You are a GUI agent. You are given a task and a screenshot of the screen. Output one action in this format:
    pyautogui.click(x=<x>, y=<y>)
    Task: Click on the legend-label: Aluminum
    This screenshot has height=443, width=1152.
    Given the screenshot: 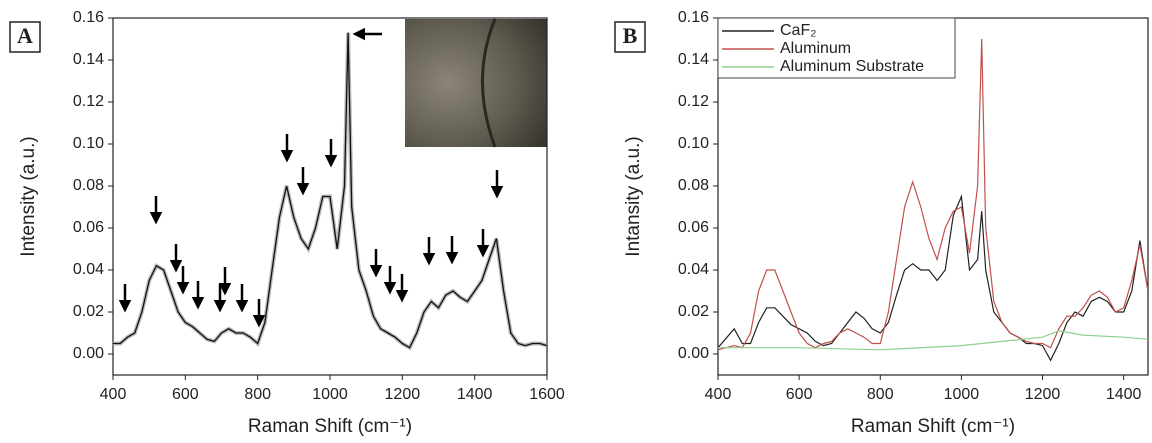 What is the action you would take?
    pyautogui.click(x=815, y=48)
    